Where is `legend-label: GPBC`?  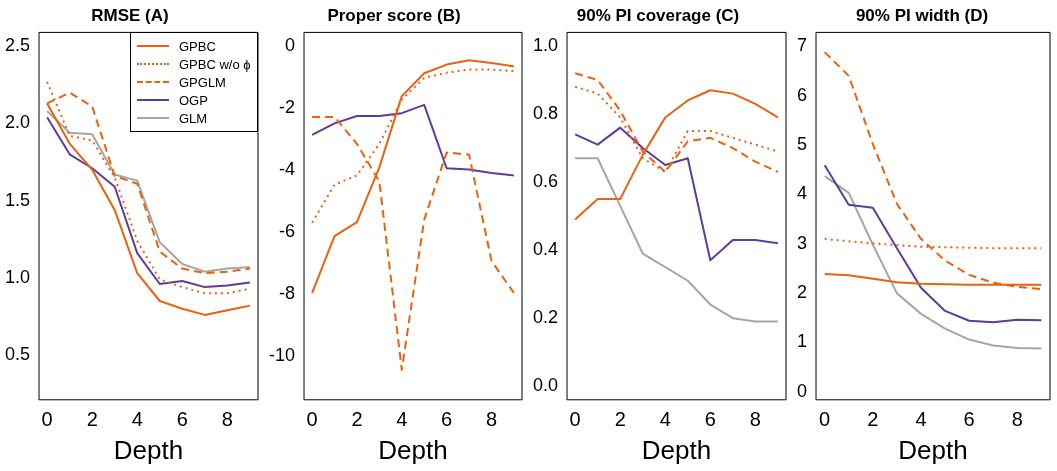 legend-label: GPBC is located at coordinates (197, 46).